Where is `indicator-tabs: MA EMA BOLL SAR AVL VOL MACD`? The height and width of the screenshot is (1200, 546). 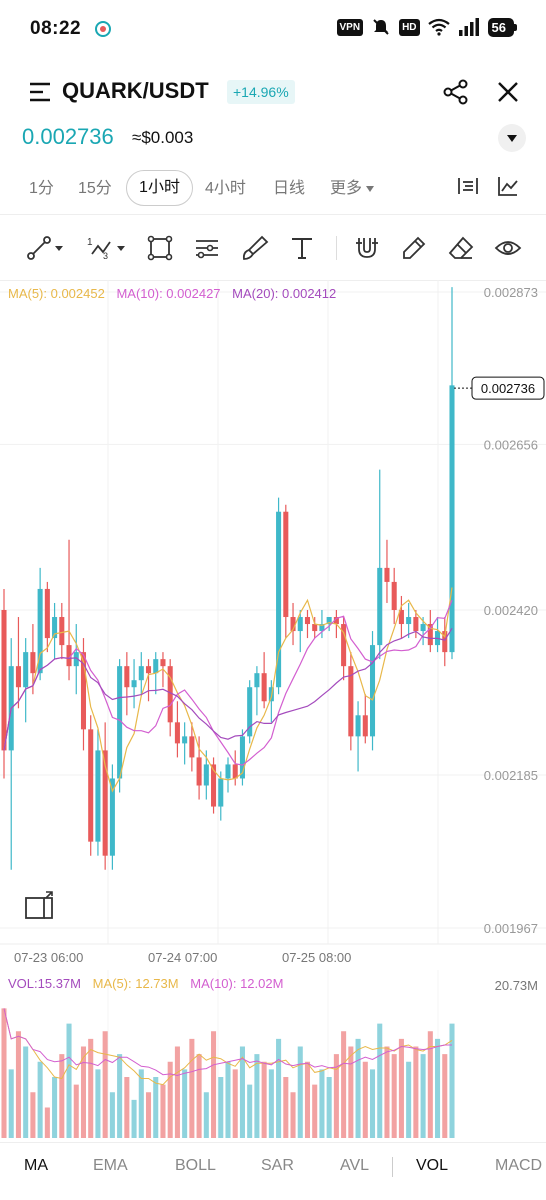 indicator-tabs: MA EMA BOLL SAR AVL VOL MACD is located at coordinates (273, 1165).